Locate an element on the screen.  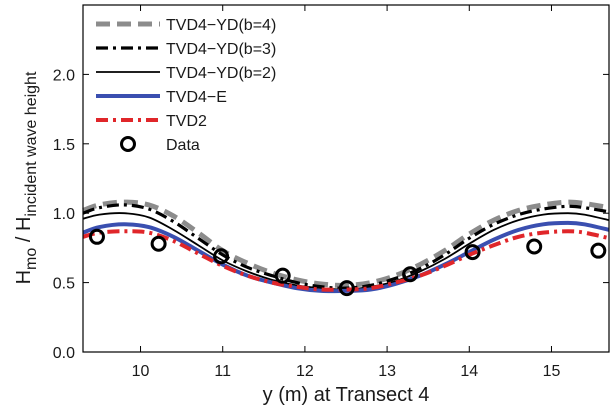
legend-label-data: Data is located at coordinates (183, 145).